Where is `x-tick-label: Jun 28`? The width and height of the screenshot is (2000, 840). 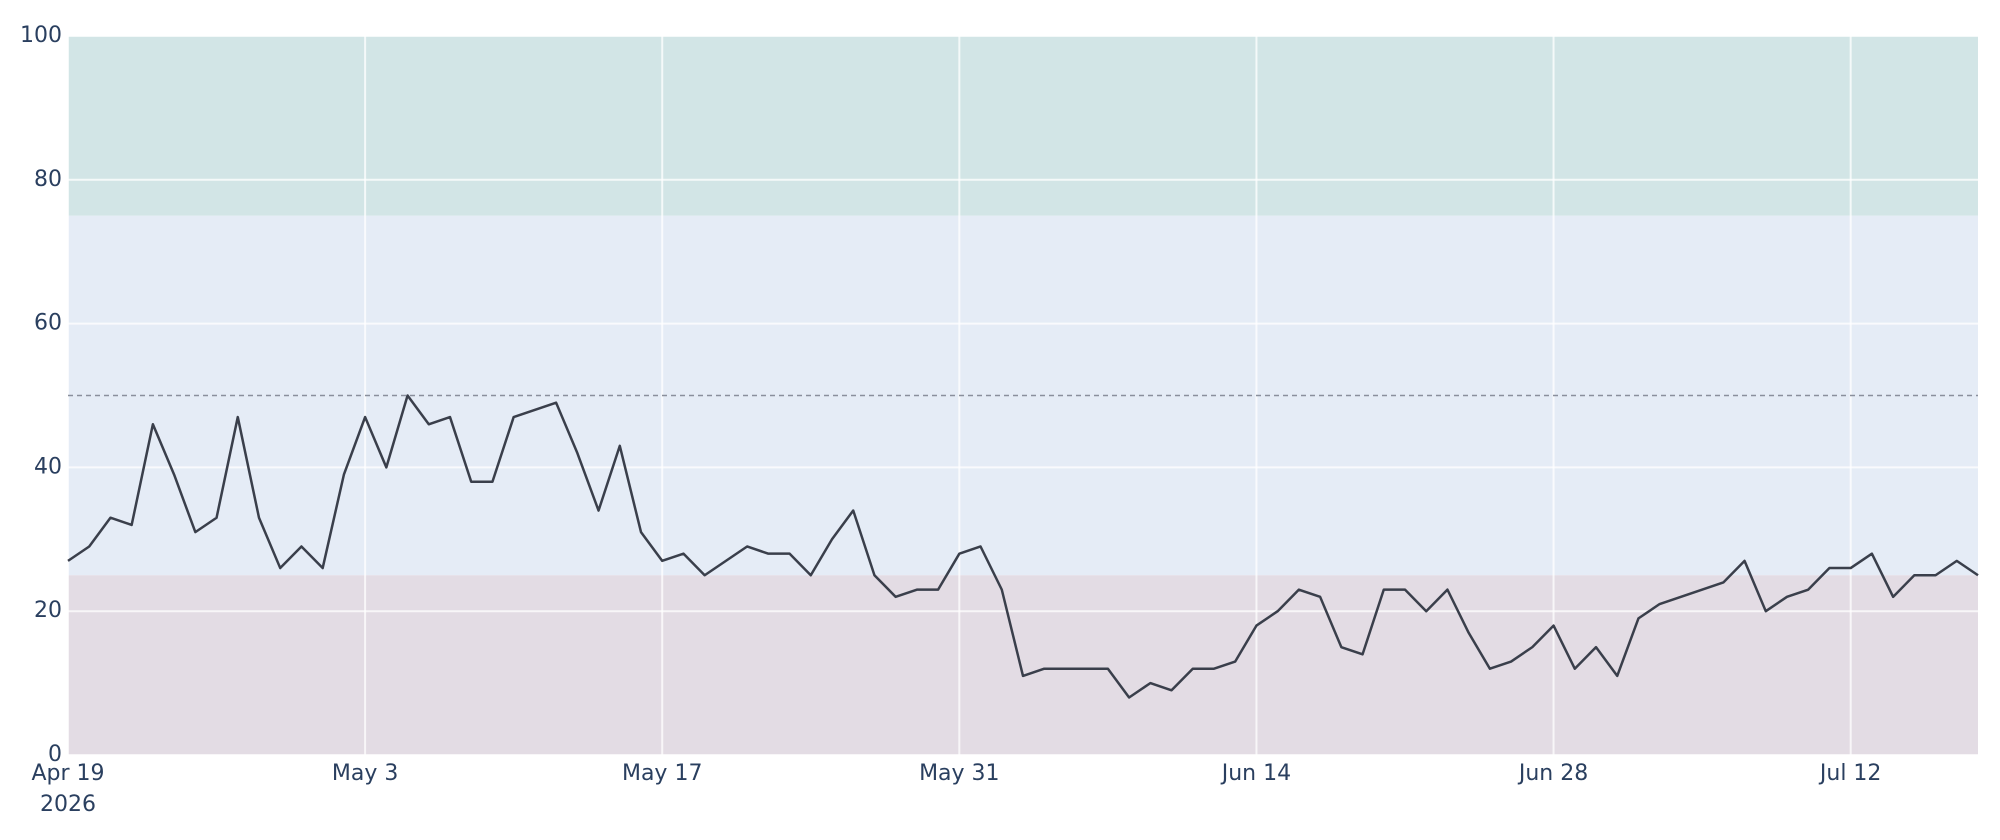
x-tick-label: Jun 28 is located at coordinates (1552, 773).